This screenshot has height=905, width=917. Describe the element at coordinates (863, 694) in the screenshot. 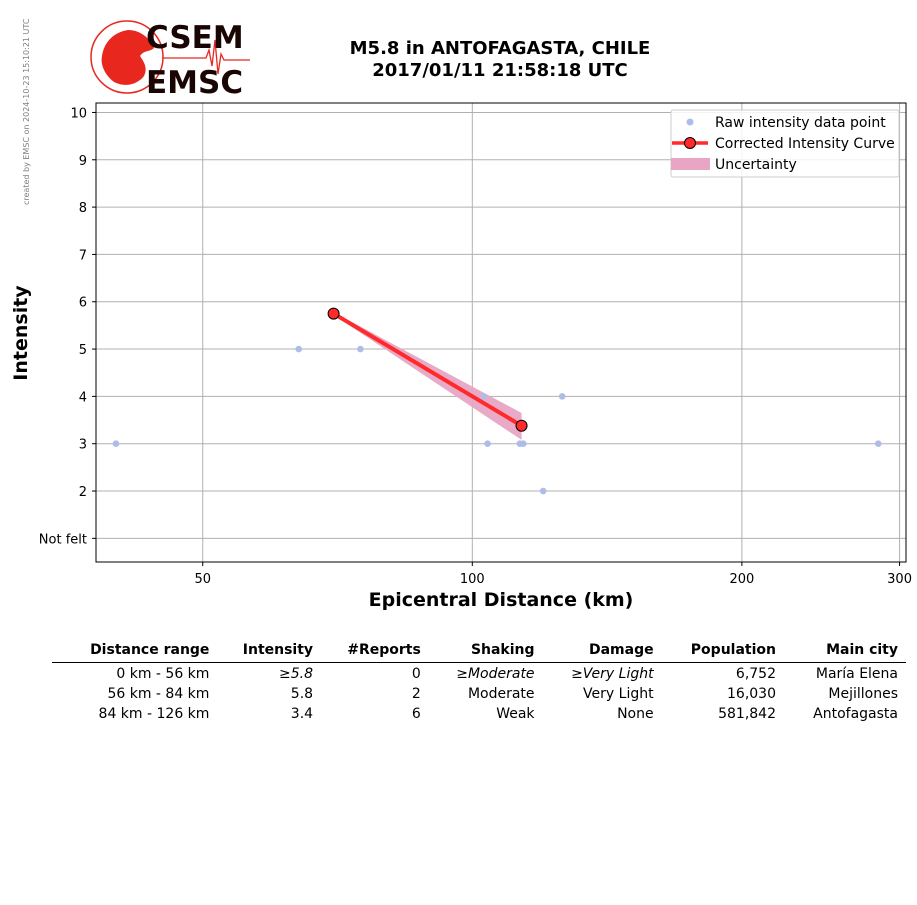

I see `cell-city: Mejillones` at that location.